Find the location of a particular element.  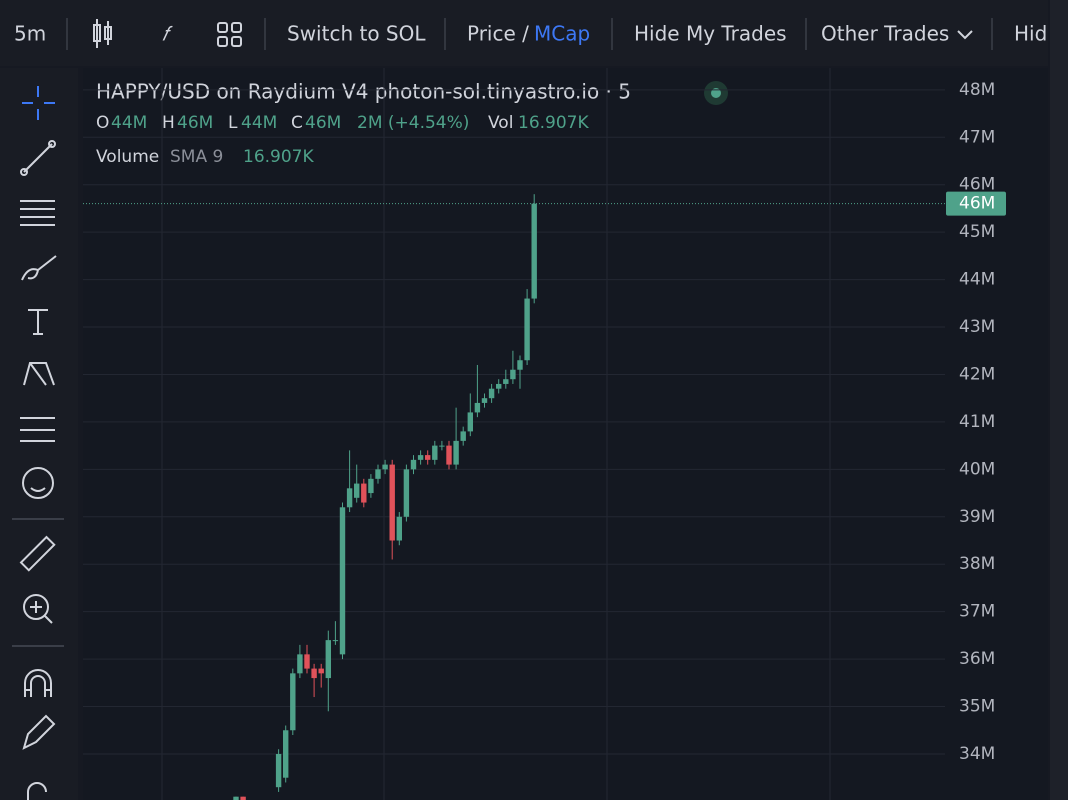

pattern-tool is located at coordinates (39, 374).